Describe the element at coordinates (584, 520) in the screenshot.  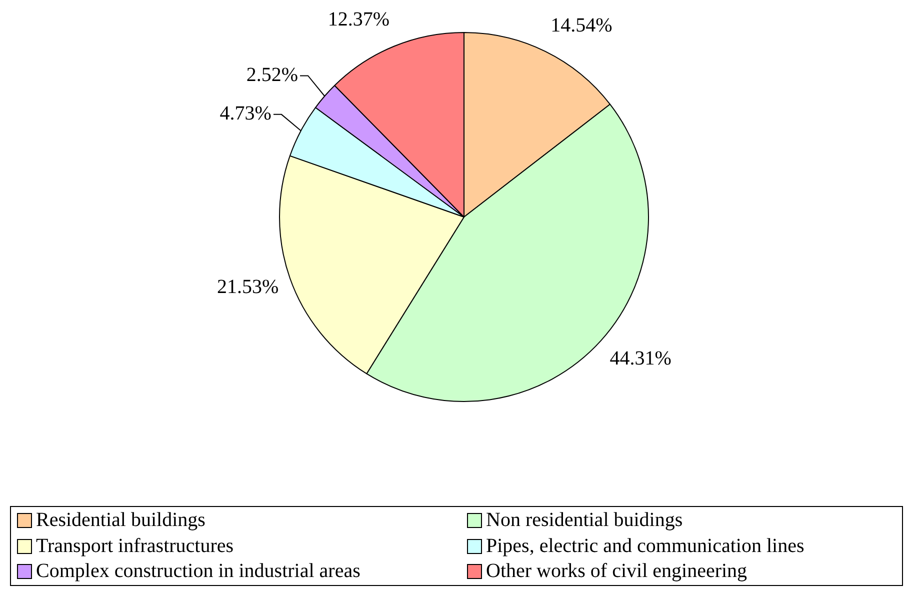
I see `legend-label: Non residential buidings` at that location.